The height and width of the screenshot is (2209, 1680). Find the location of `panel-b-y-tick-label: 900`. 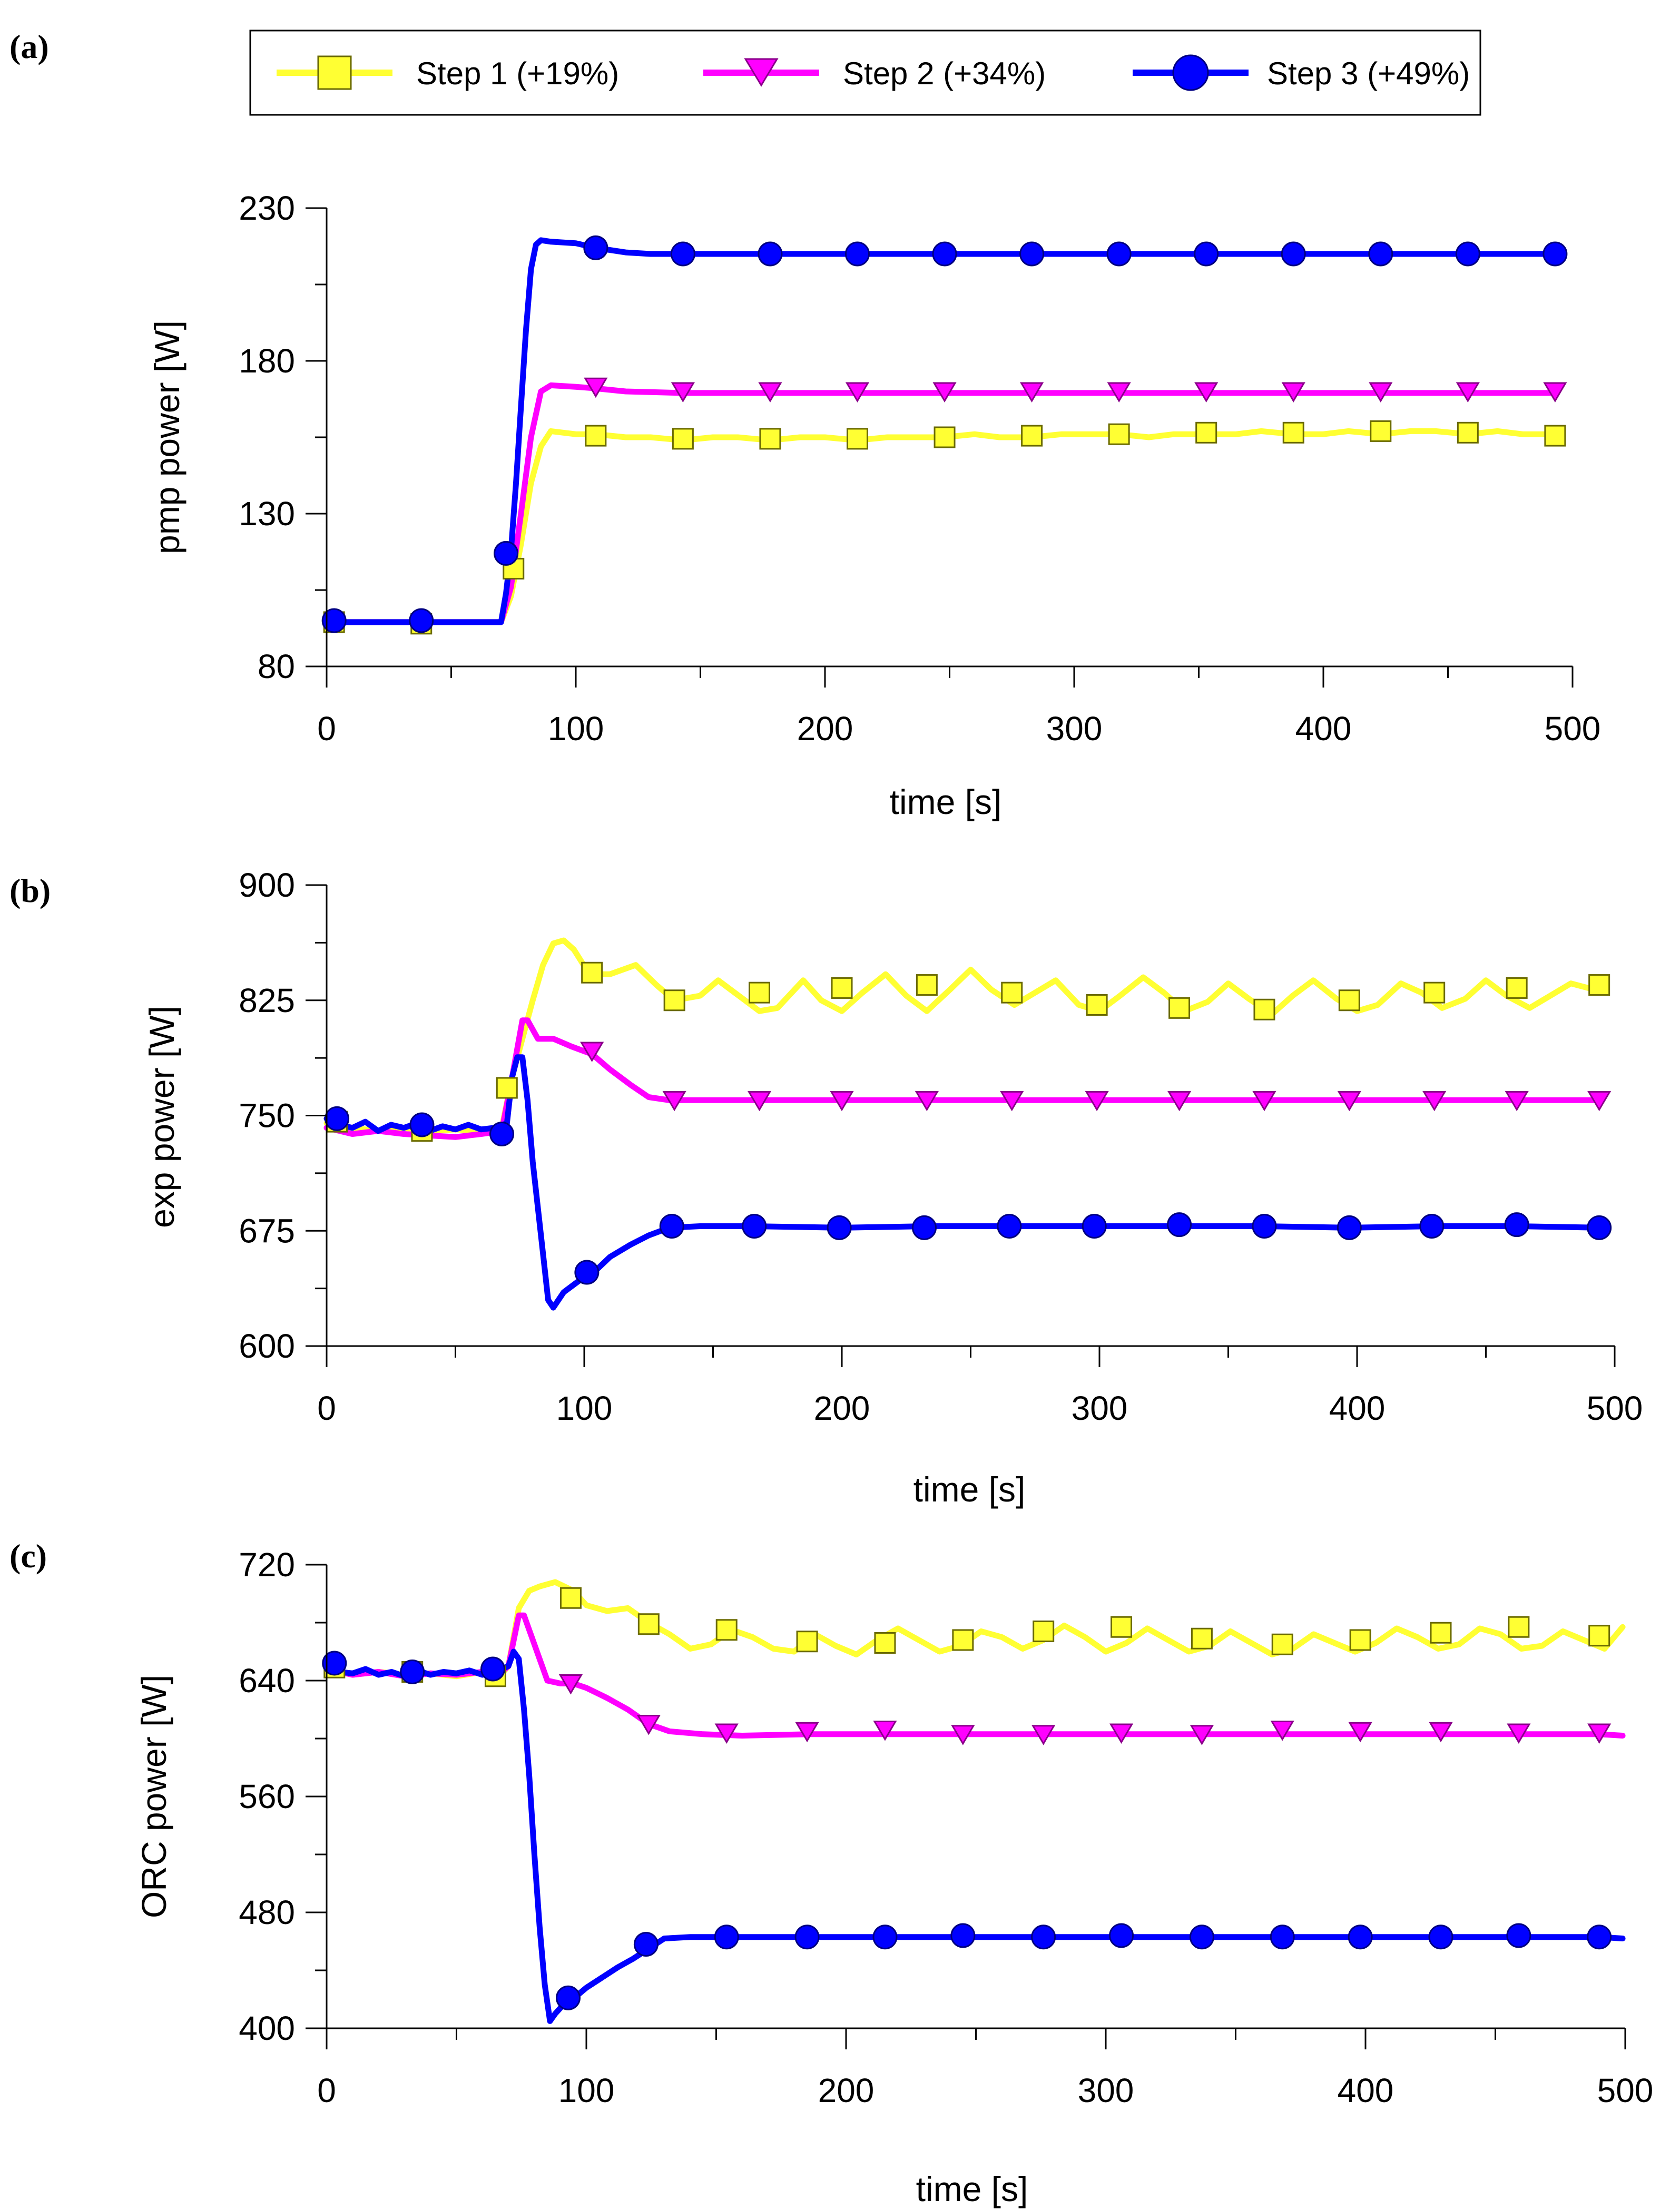

panel-b-y-tick-label: 900 is located at coordinates (267, 885).